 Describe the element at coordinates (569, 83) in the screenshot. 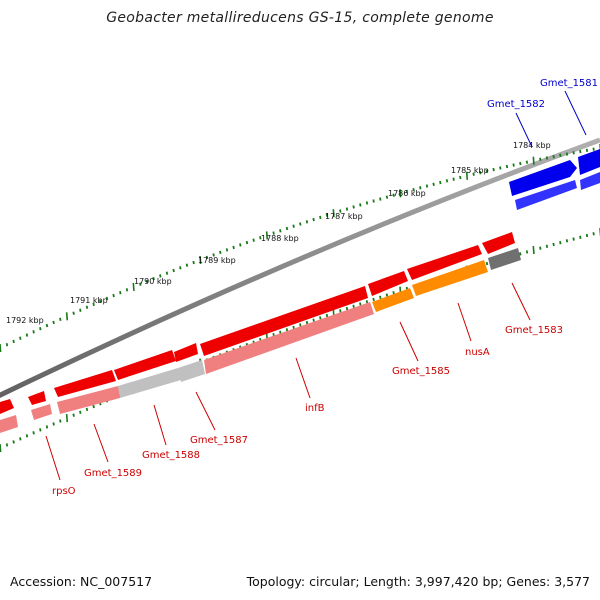

I see `gene-label-gmet-1581: Gmet_1581` at that location.